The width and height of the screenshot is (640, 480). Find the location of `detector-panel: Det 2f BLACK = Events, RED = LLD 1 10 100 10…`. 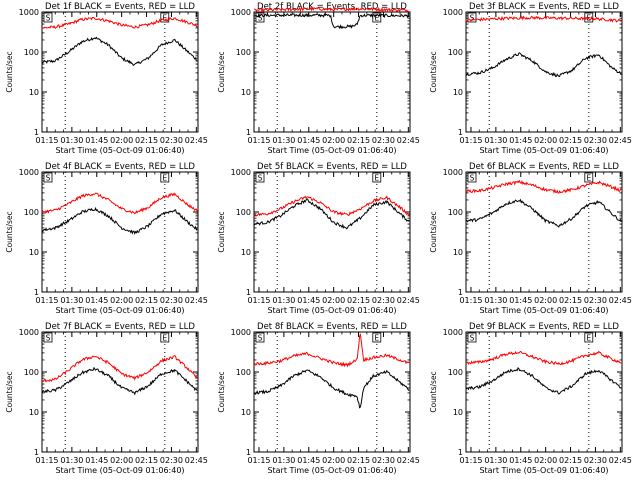

detector-panel: Det 2f BLACK = Events, RED = LLD 1 10 100 10… is located at coordinates (318, 78).